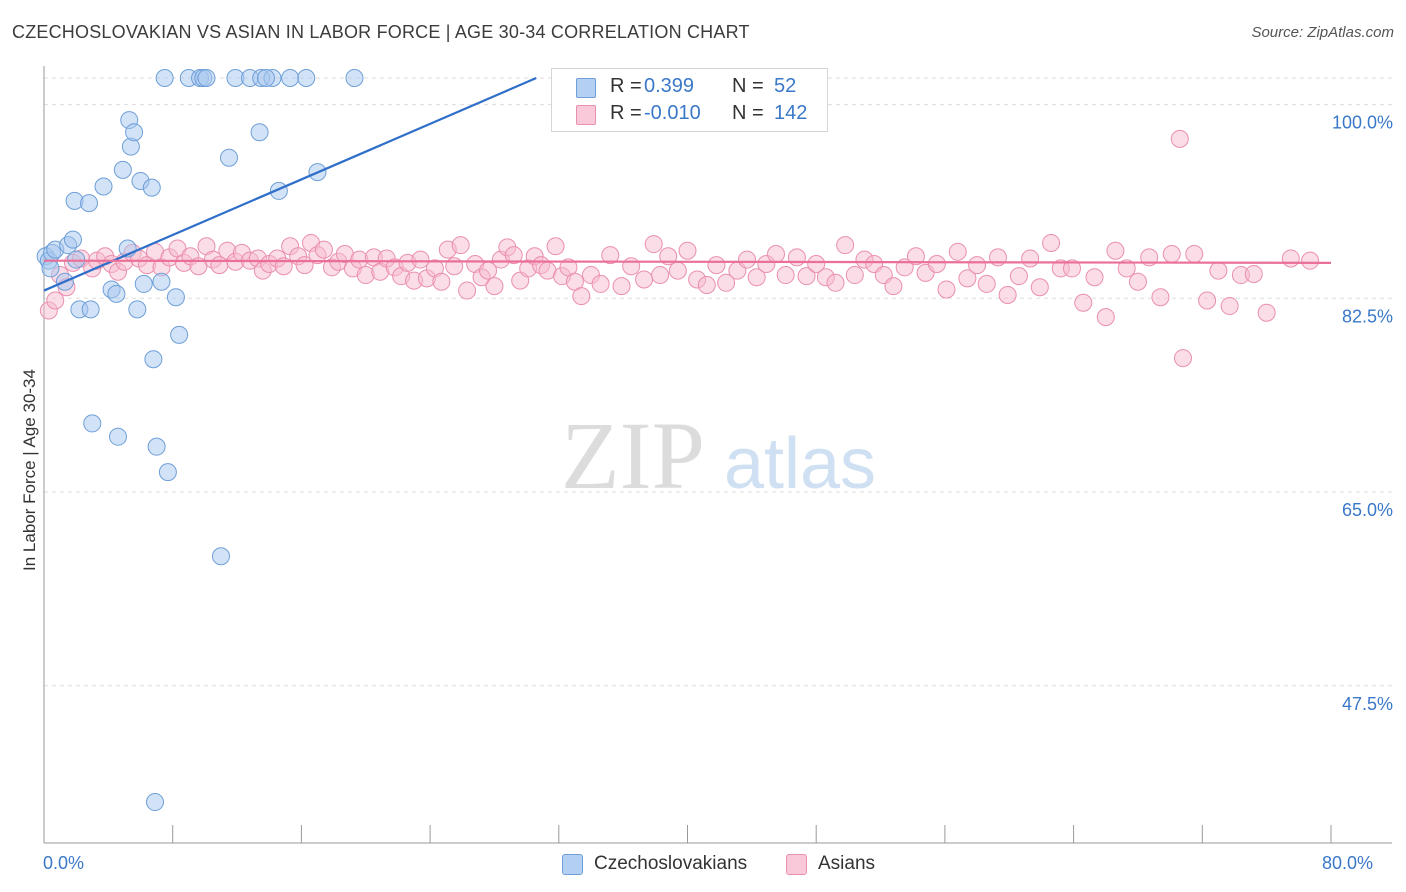 The width and height of the screenshot is (1406, 892). Describe the element at coordinates (672, 113) in the screenshot. I see `legend-r-value: -0.010` at that location.